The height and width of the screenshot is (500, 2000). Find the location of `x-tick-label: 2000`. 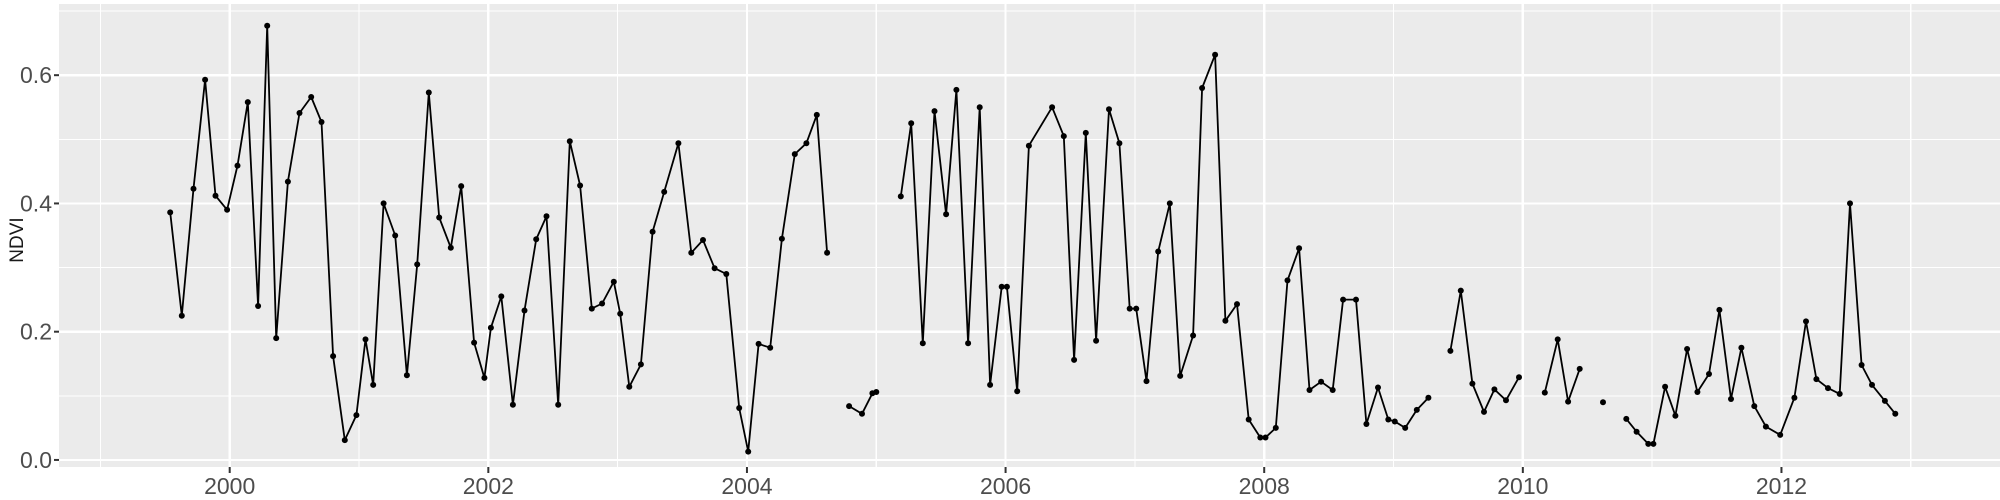

x-tick-label: 2000 is located at coordinates (229, 486).